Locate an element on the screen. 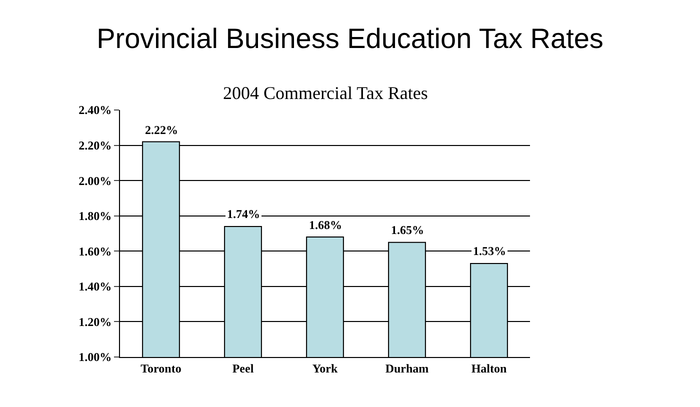 The image size is (700, 407). y-tick-label: 1.40% is located at coordinates (95, 287).